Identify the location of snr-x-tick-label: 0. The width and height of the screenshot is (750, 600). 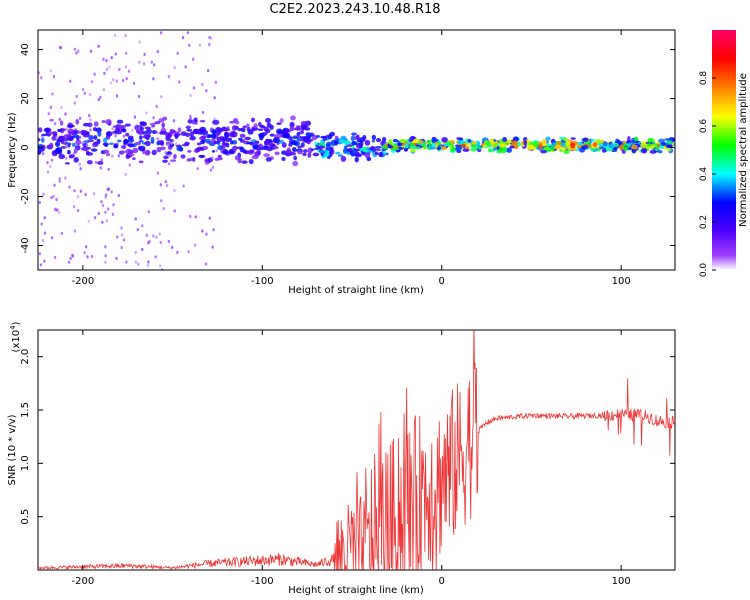
(442, 581).